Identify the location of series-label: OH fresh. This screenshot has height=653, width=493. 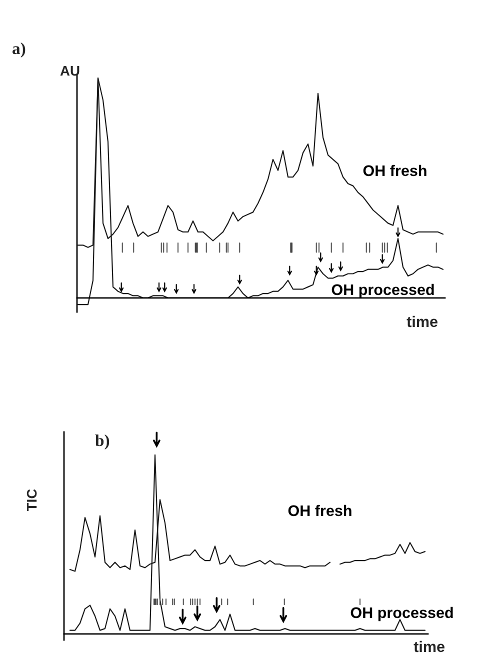
(394, 170).